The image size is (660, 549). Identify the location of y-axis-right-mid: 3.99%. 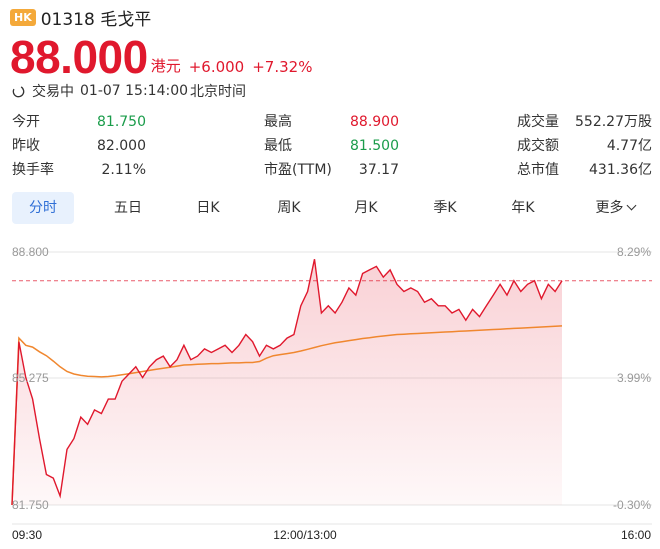
(634, 378).